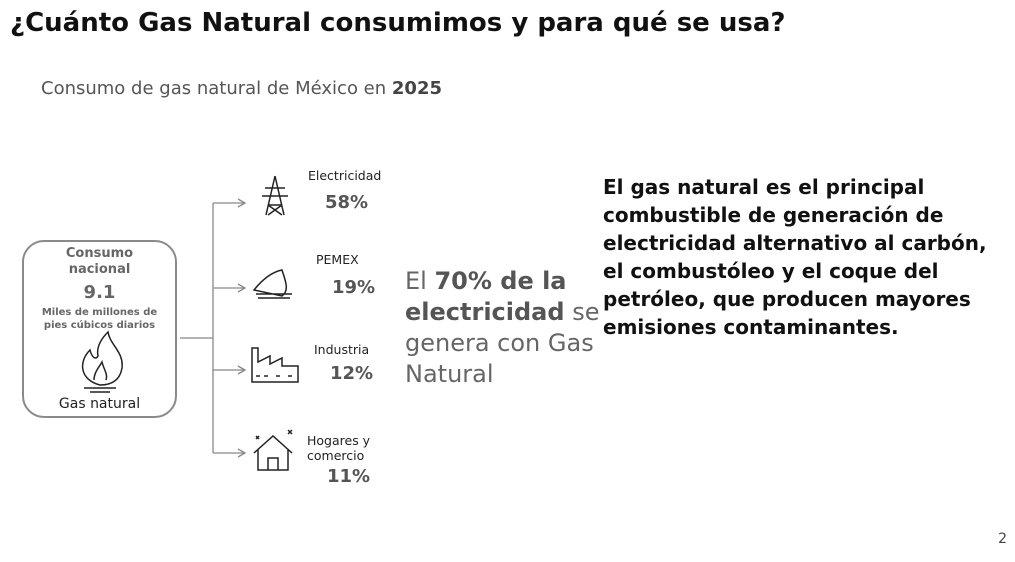  Describe the element at coordinates (99, 404) in the screenshot. I see `box-label: Gas natural` at that location.